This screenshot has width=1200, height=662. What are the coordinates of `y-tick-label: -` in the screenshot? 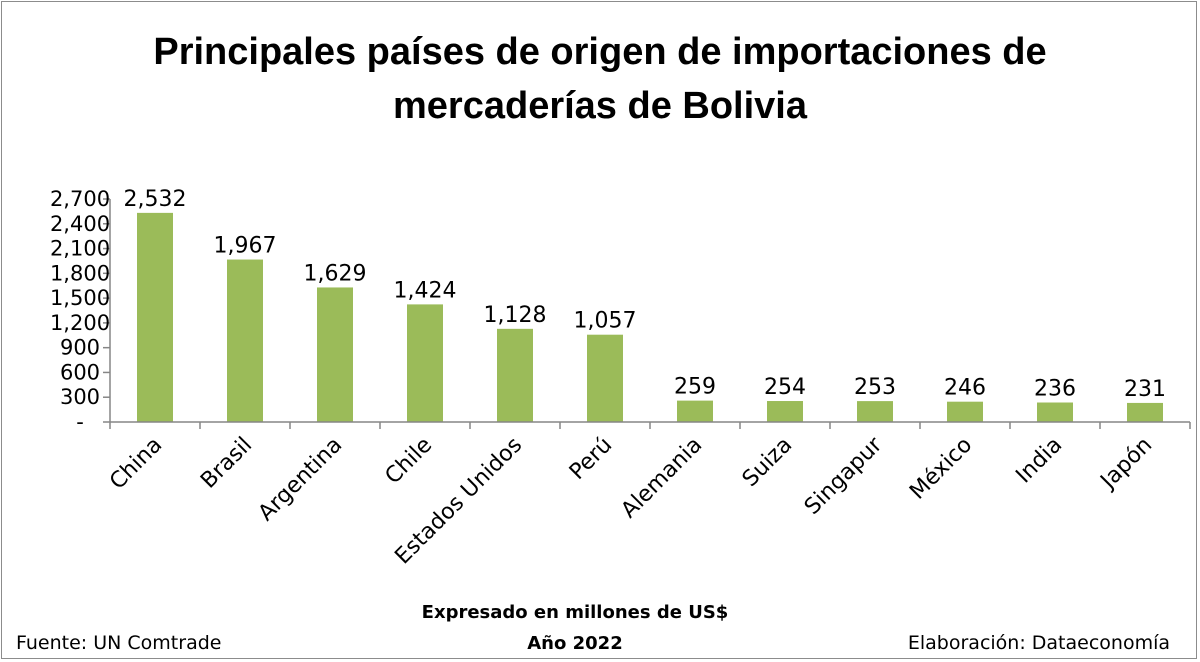 It's located at (80, 422).